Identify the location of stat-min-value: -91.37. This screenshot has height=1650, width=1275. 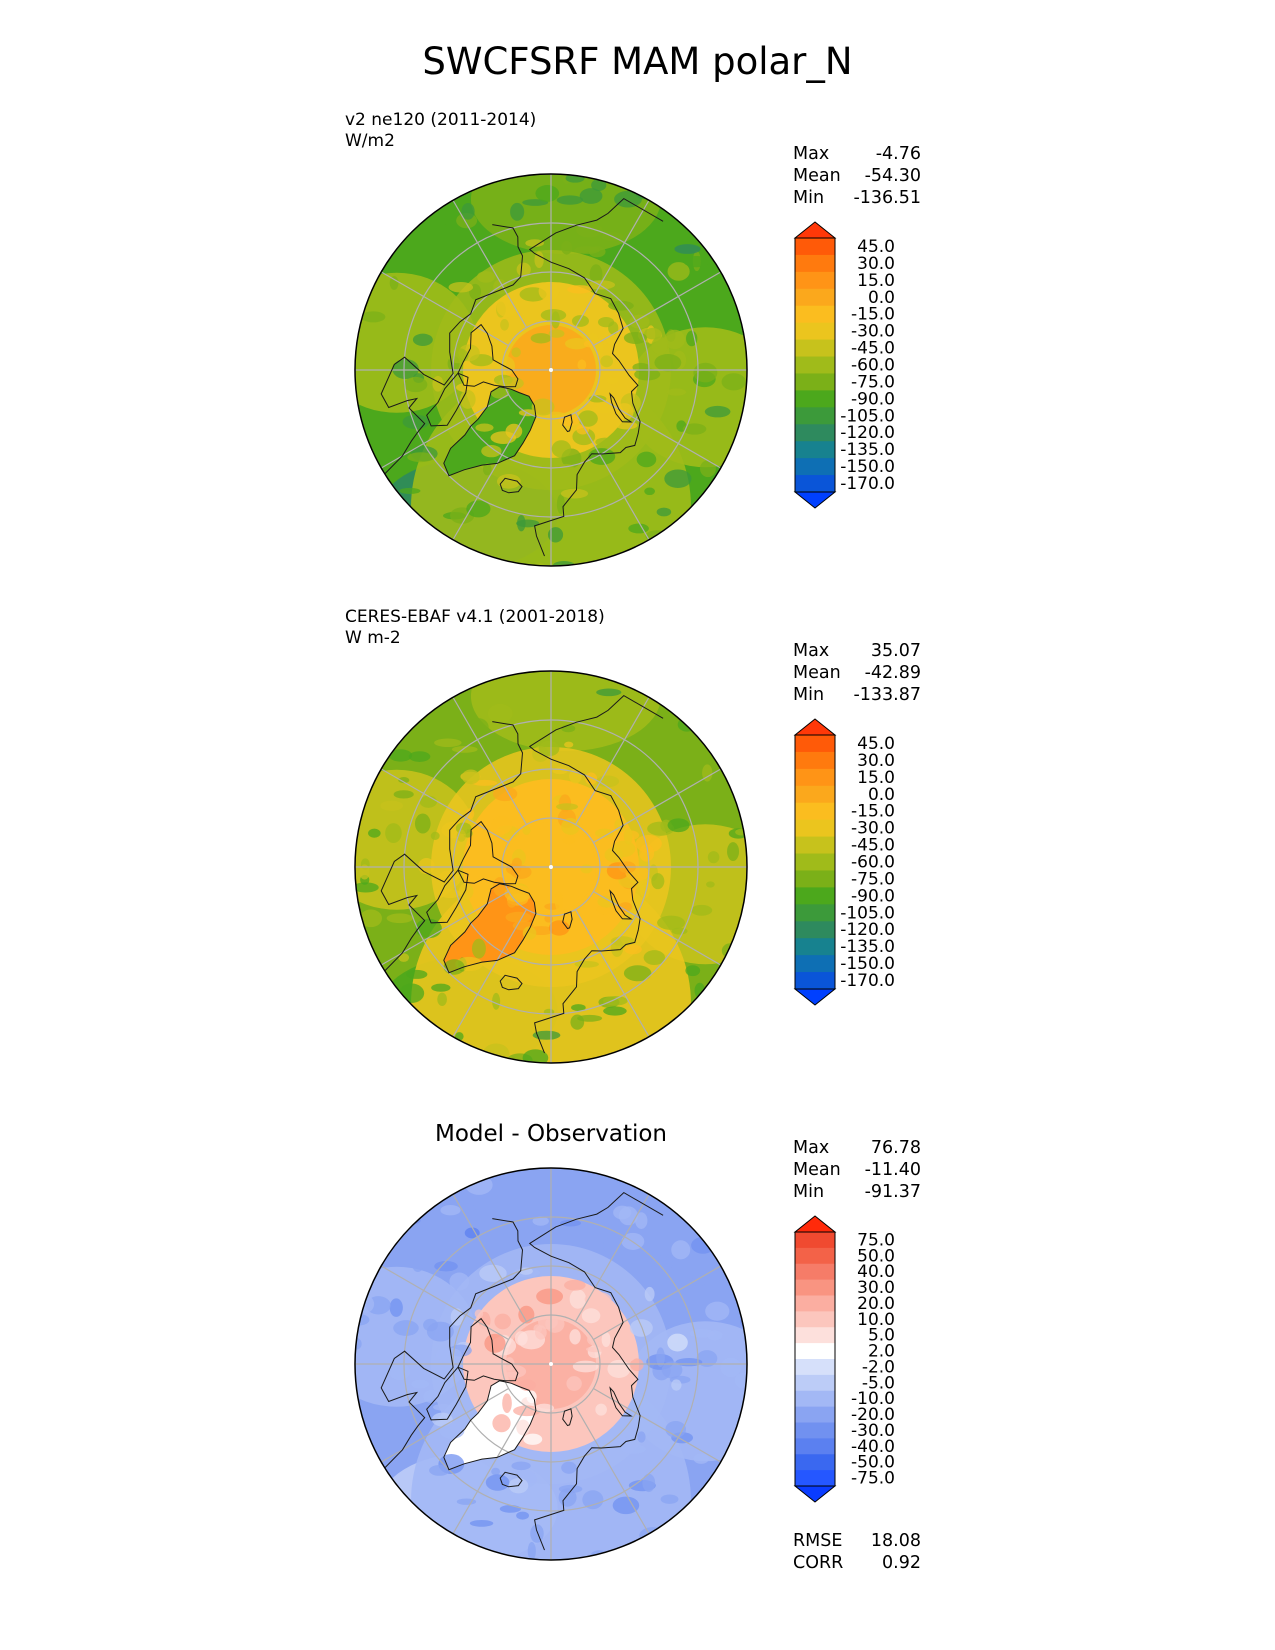
(892, 1192).